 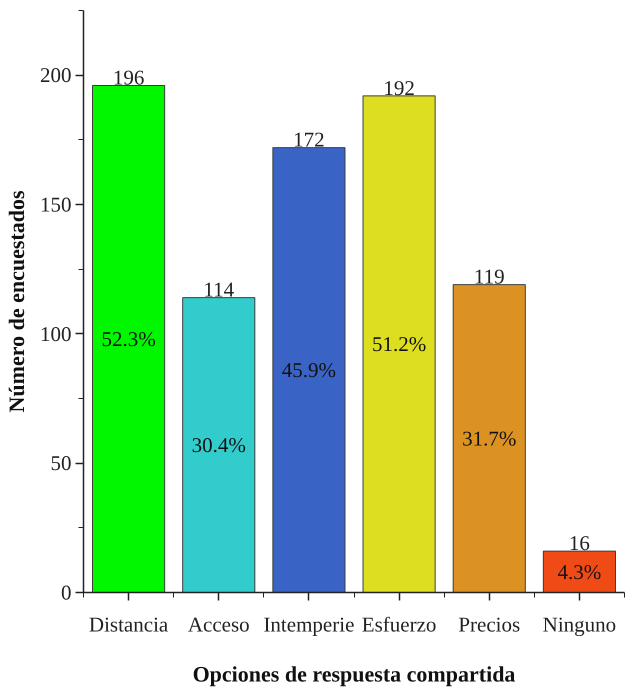 I want to click on annotation: 45.9%, so click(x=309, y=370).